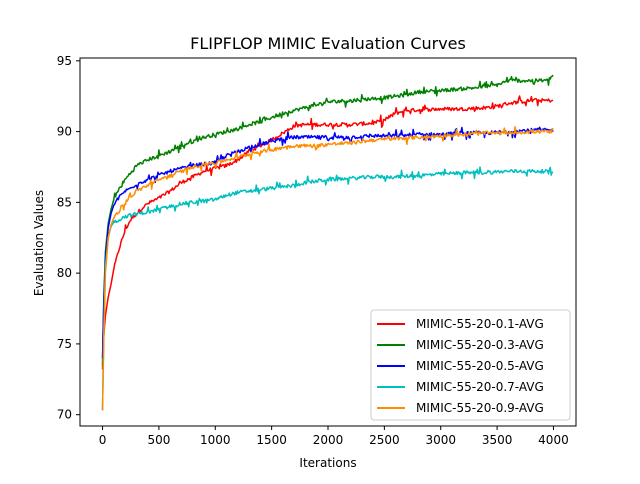 The width and height of the screenshot is (640, 484). Describe the element at coordinates (480, 408) in the screenshot. I see `legend-label: MIMIC-55-20-0.9-AVG` at that location.